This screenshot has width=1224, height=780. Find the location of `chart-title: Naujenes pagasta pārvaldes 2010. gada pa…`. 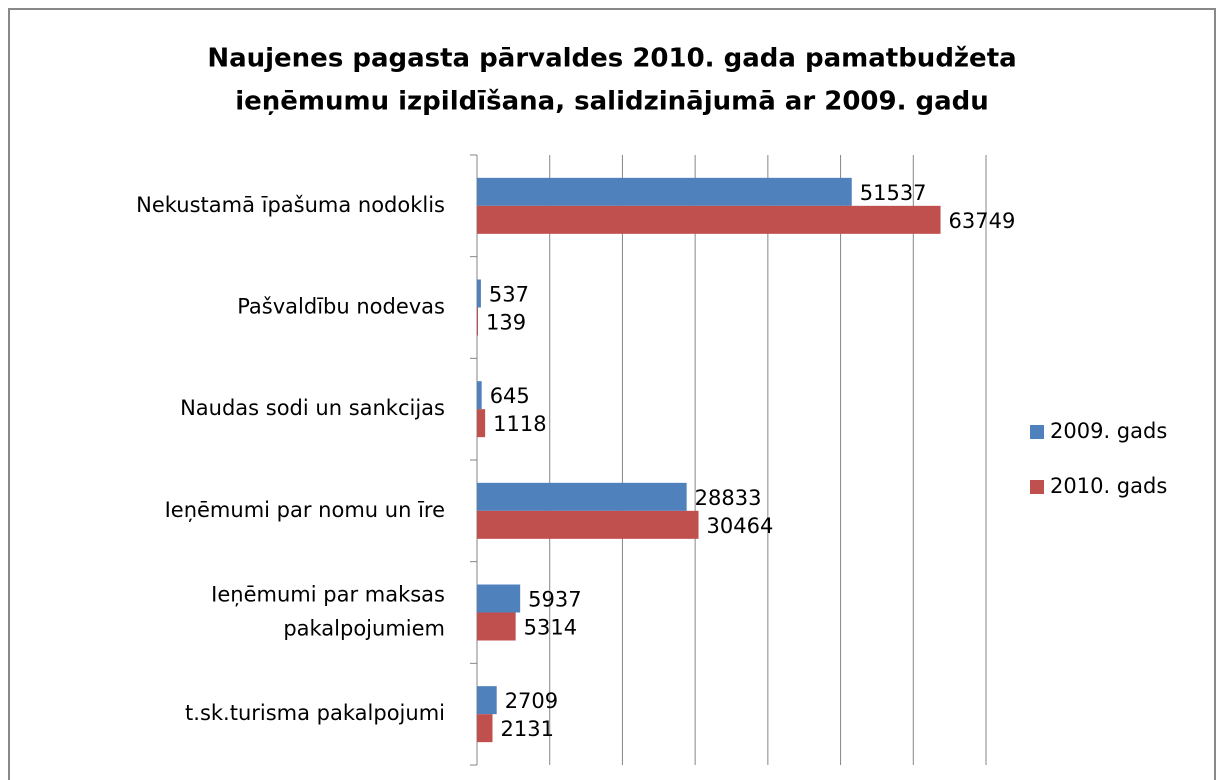

chart-title: Naujenes pagasta pārvaldes 2010. gada pa… is located at coordinates (611, 79).